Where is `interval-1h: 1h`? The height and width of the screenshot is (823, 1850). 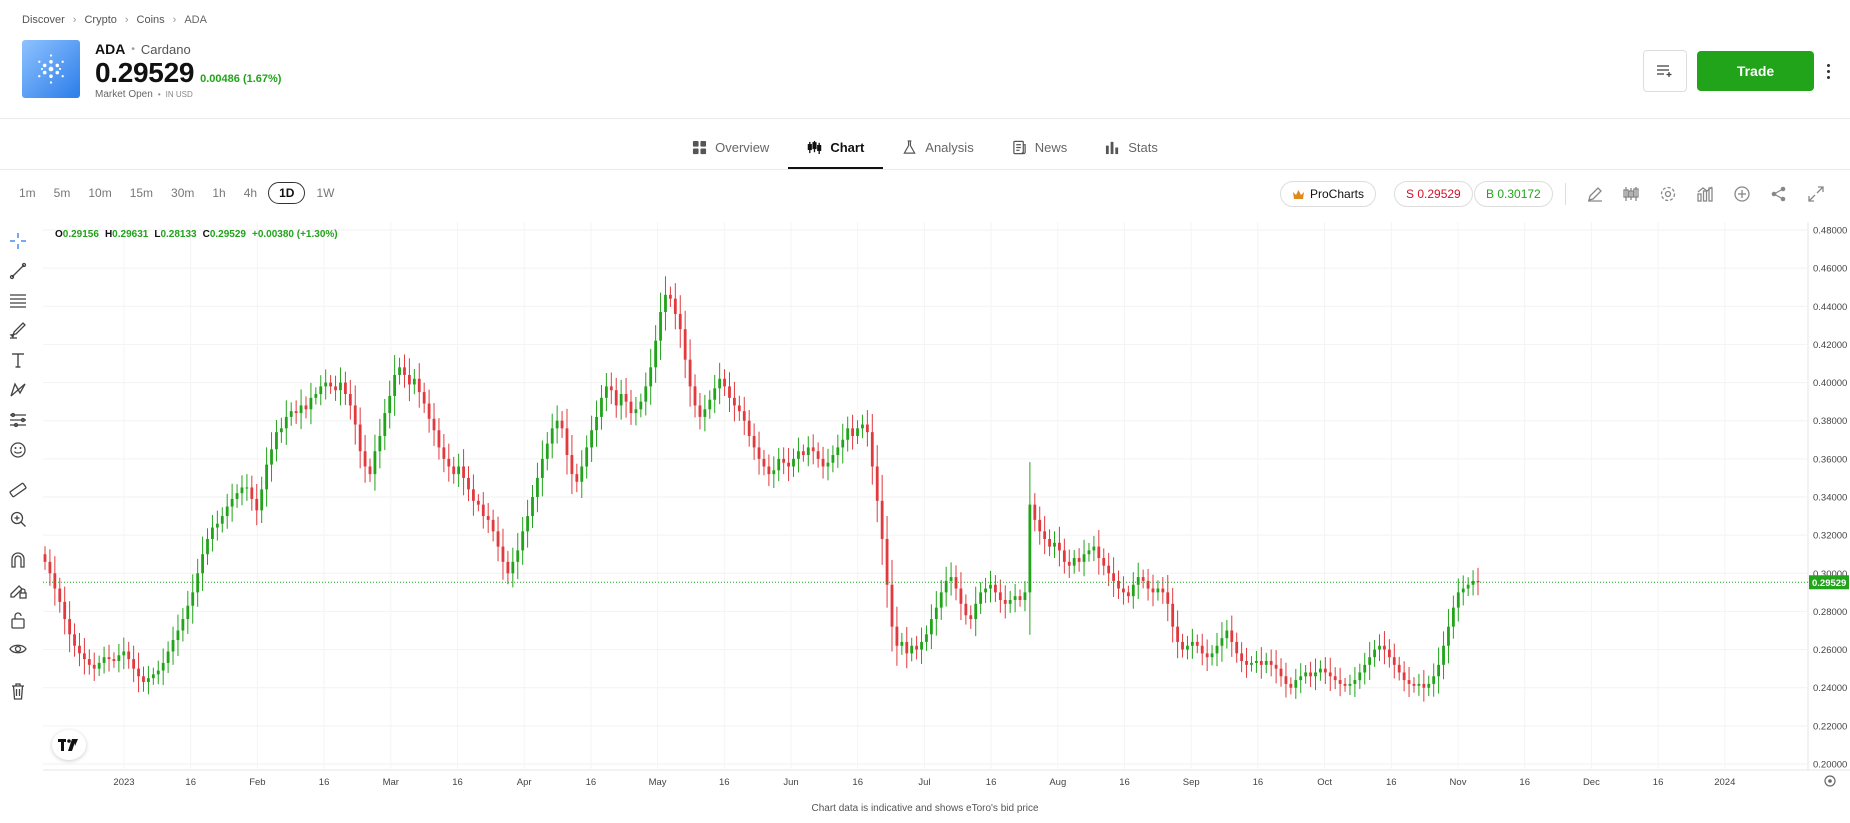
interval-1h: 1h is located at coordinates (219, 193).